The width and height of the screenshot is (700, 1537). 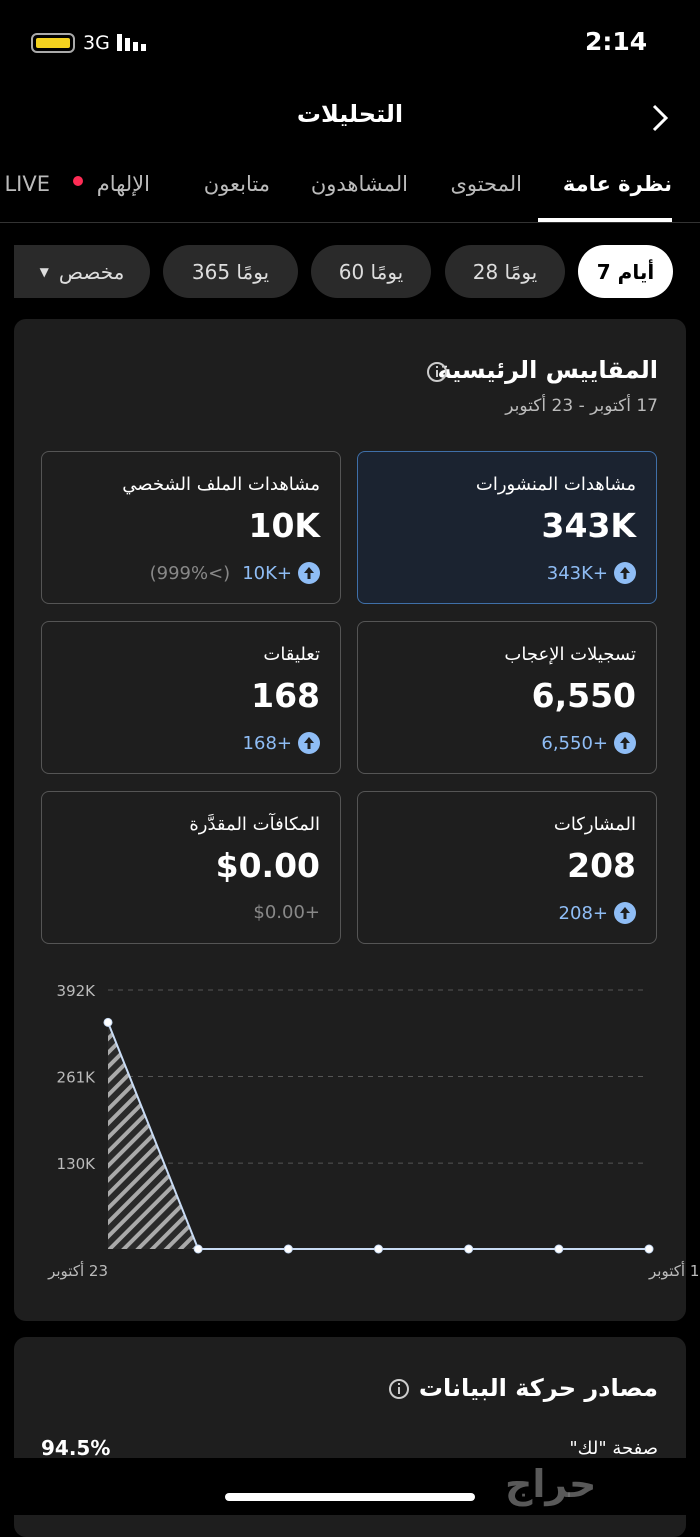 I want to click on metrics-date: 17 أكتوبر - 23 أكتوبر, so click(x=581, y=406).